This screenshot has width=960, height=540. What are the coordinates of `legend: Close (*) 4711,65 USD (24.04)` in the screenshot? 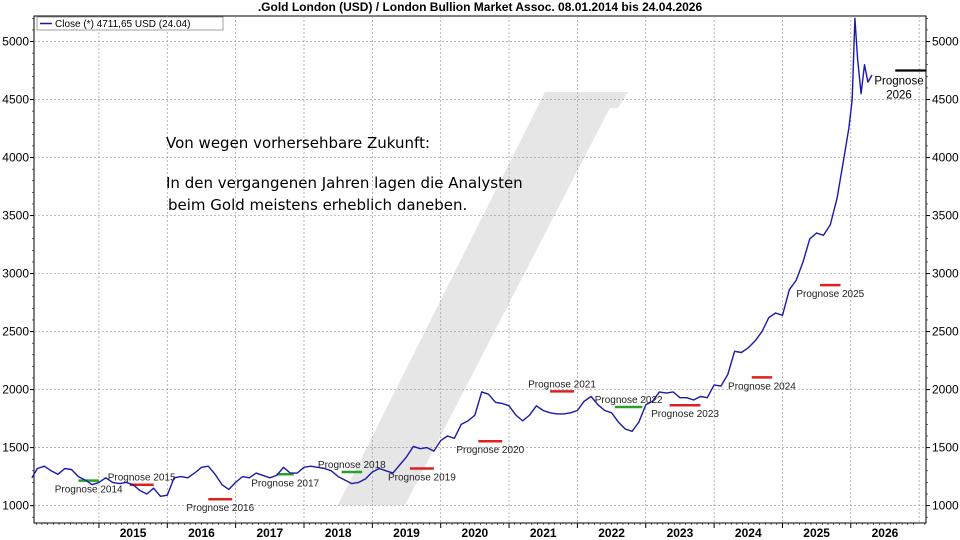 It's located at (130, 23).